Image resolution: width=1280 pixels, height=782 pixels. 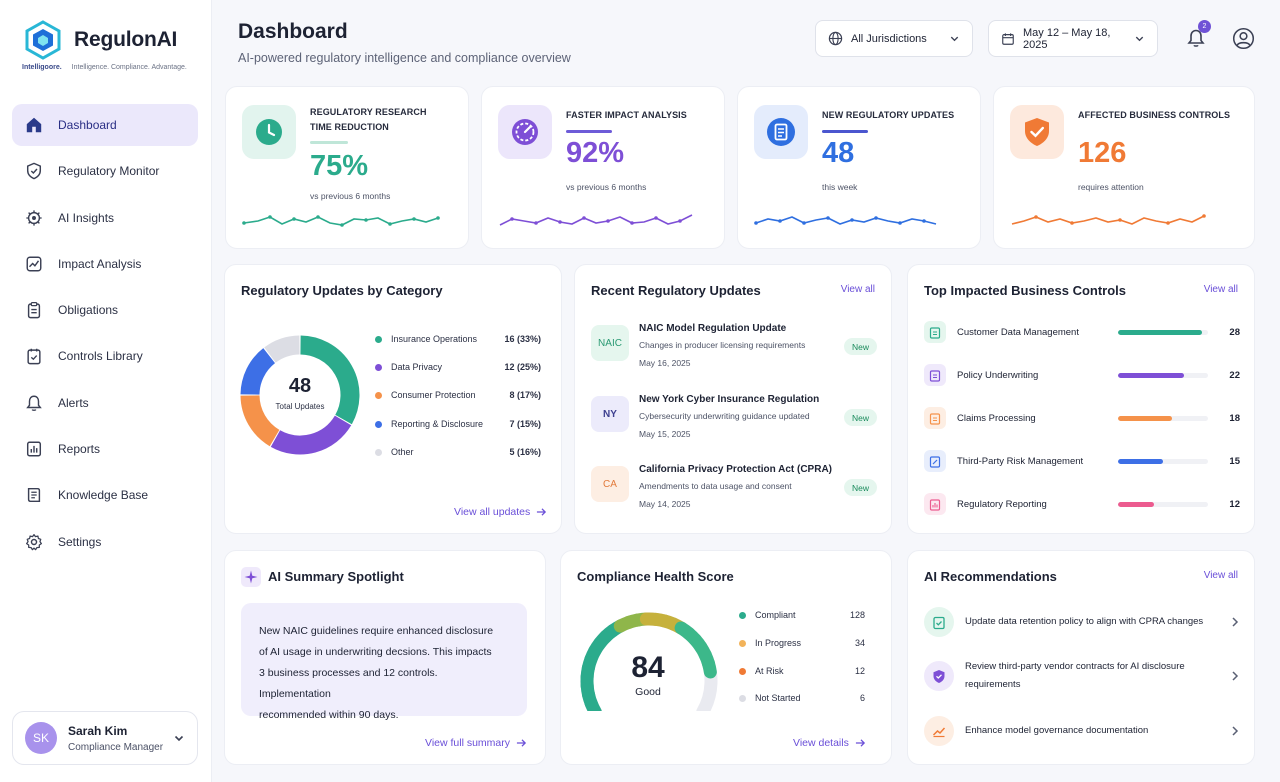 What do you see at coordinates (342, 290) in the screenshot?
I see `card-title: Regulatory Updates by Category` at bounding box center [342, 290].